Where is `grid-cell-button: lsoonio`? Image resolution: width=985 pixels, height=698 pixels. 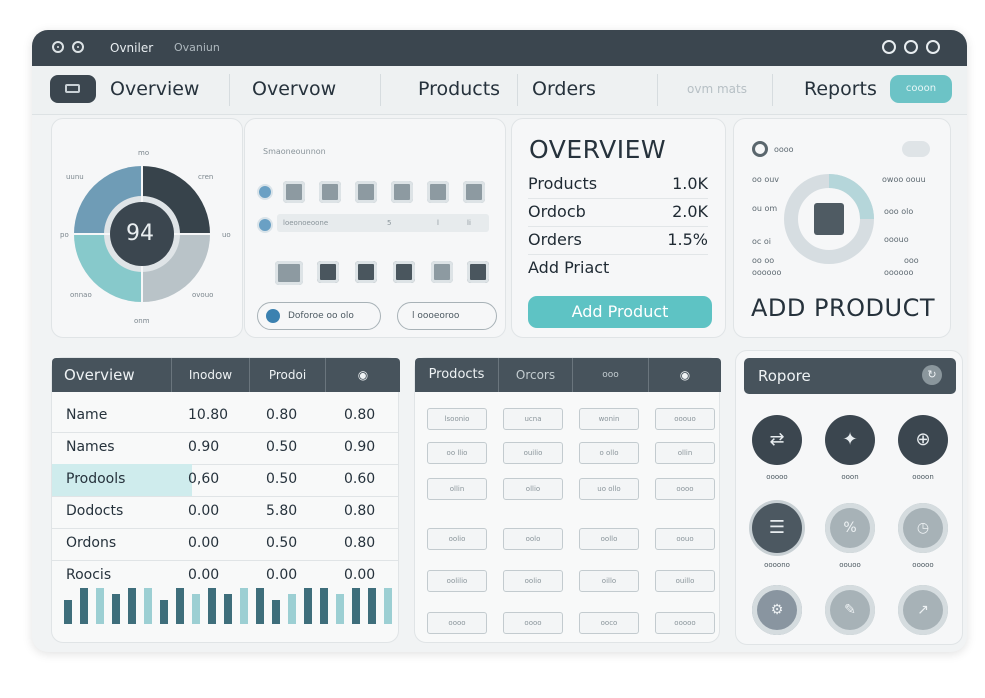
grid-cell-button: lsoonio is located at coordinates (457, 419).